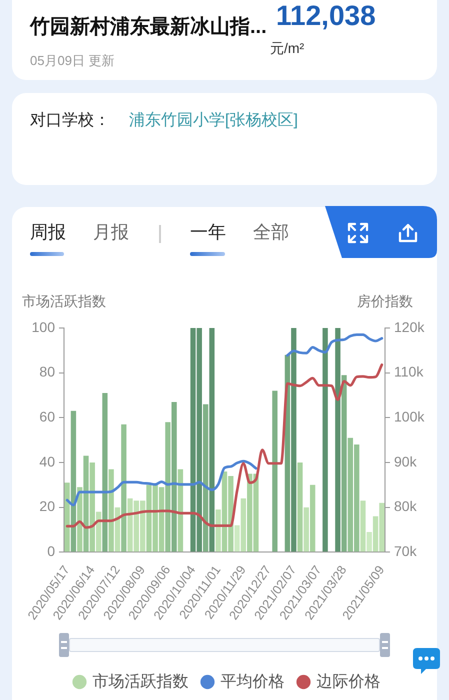  I want to click on y-tick-label: 20, so click(47, 506).